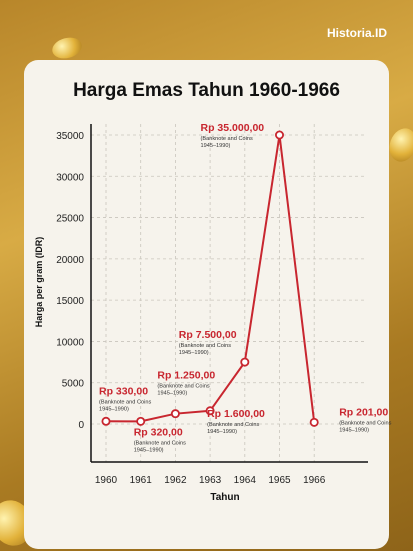  Describe the element at coordinates (106, 480) in the screenshot. I see `x-tick-label: 1960` at that location.